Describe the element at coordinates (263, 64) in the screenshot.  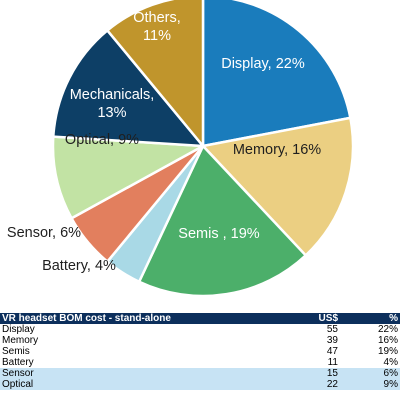
I see `slice-label-display: Display, 22%` at that location.